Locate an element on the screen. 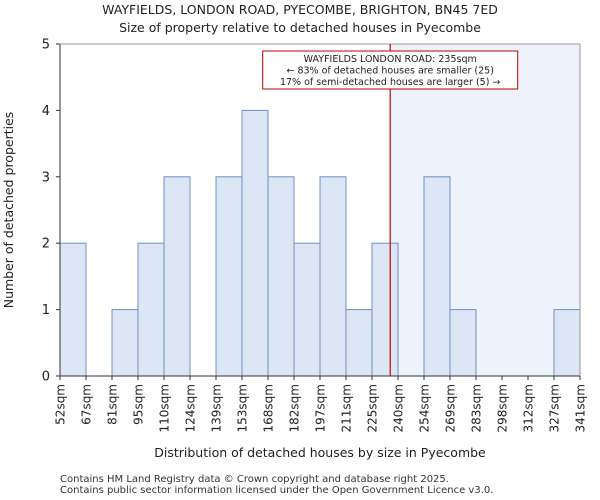 Image resolution: width=600 pixels, height=500 pixels. bar-168sqm is located at coordinates (281, 276).